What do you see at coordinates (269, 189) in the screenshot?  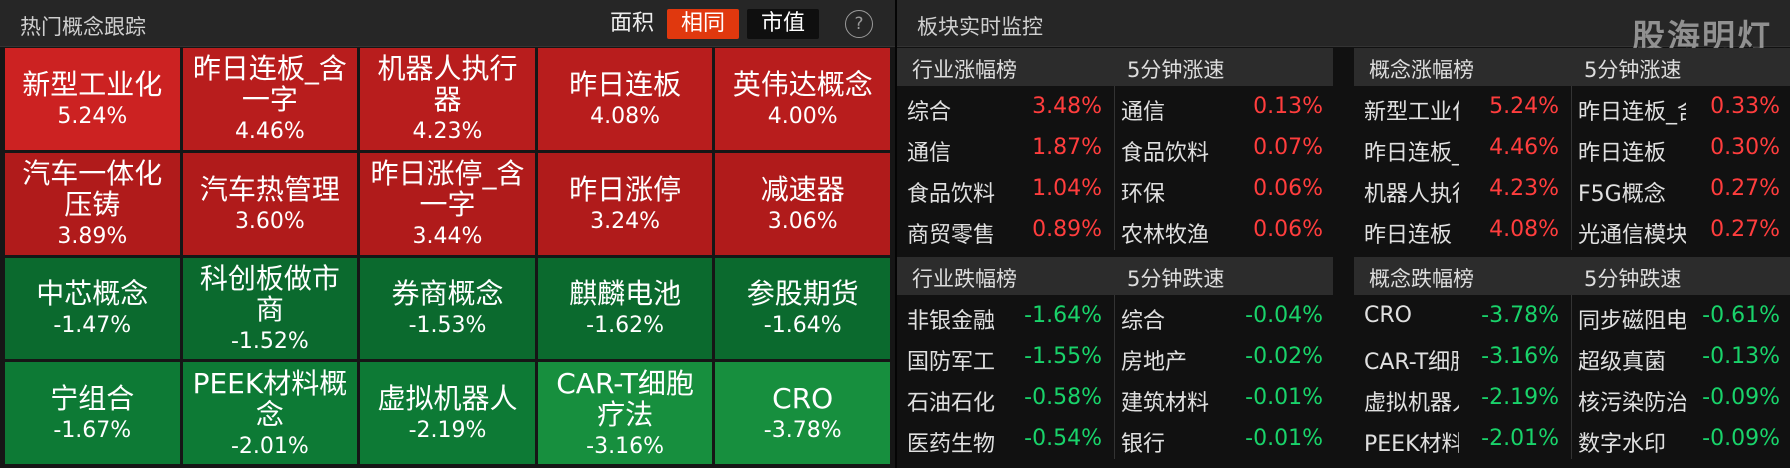 I see `concept-name: 汽车热管理` at bounding box center [269, 189].